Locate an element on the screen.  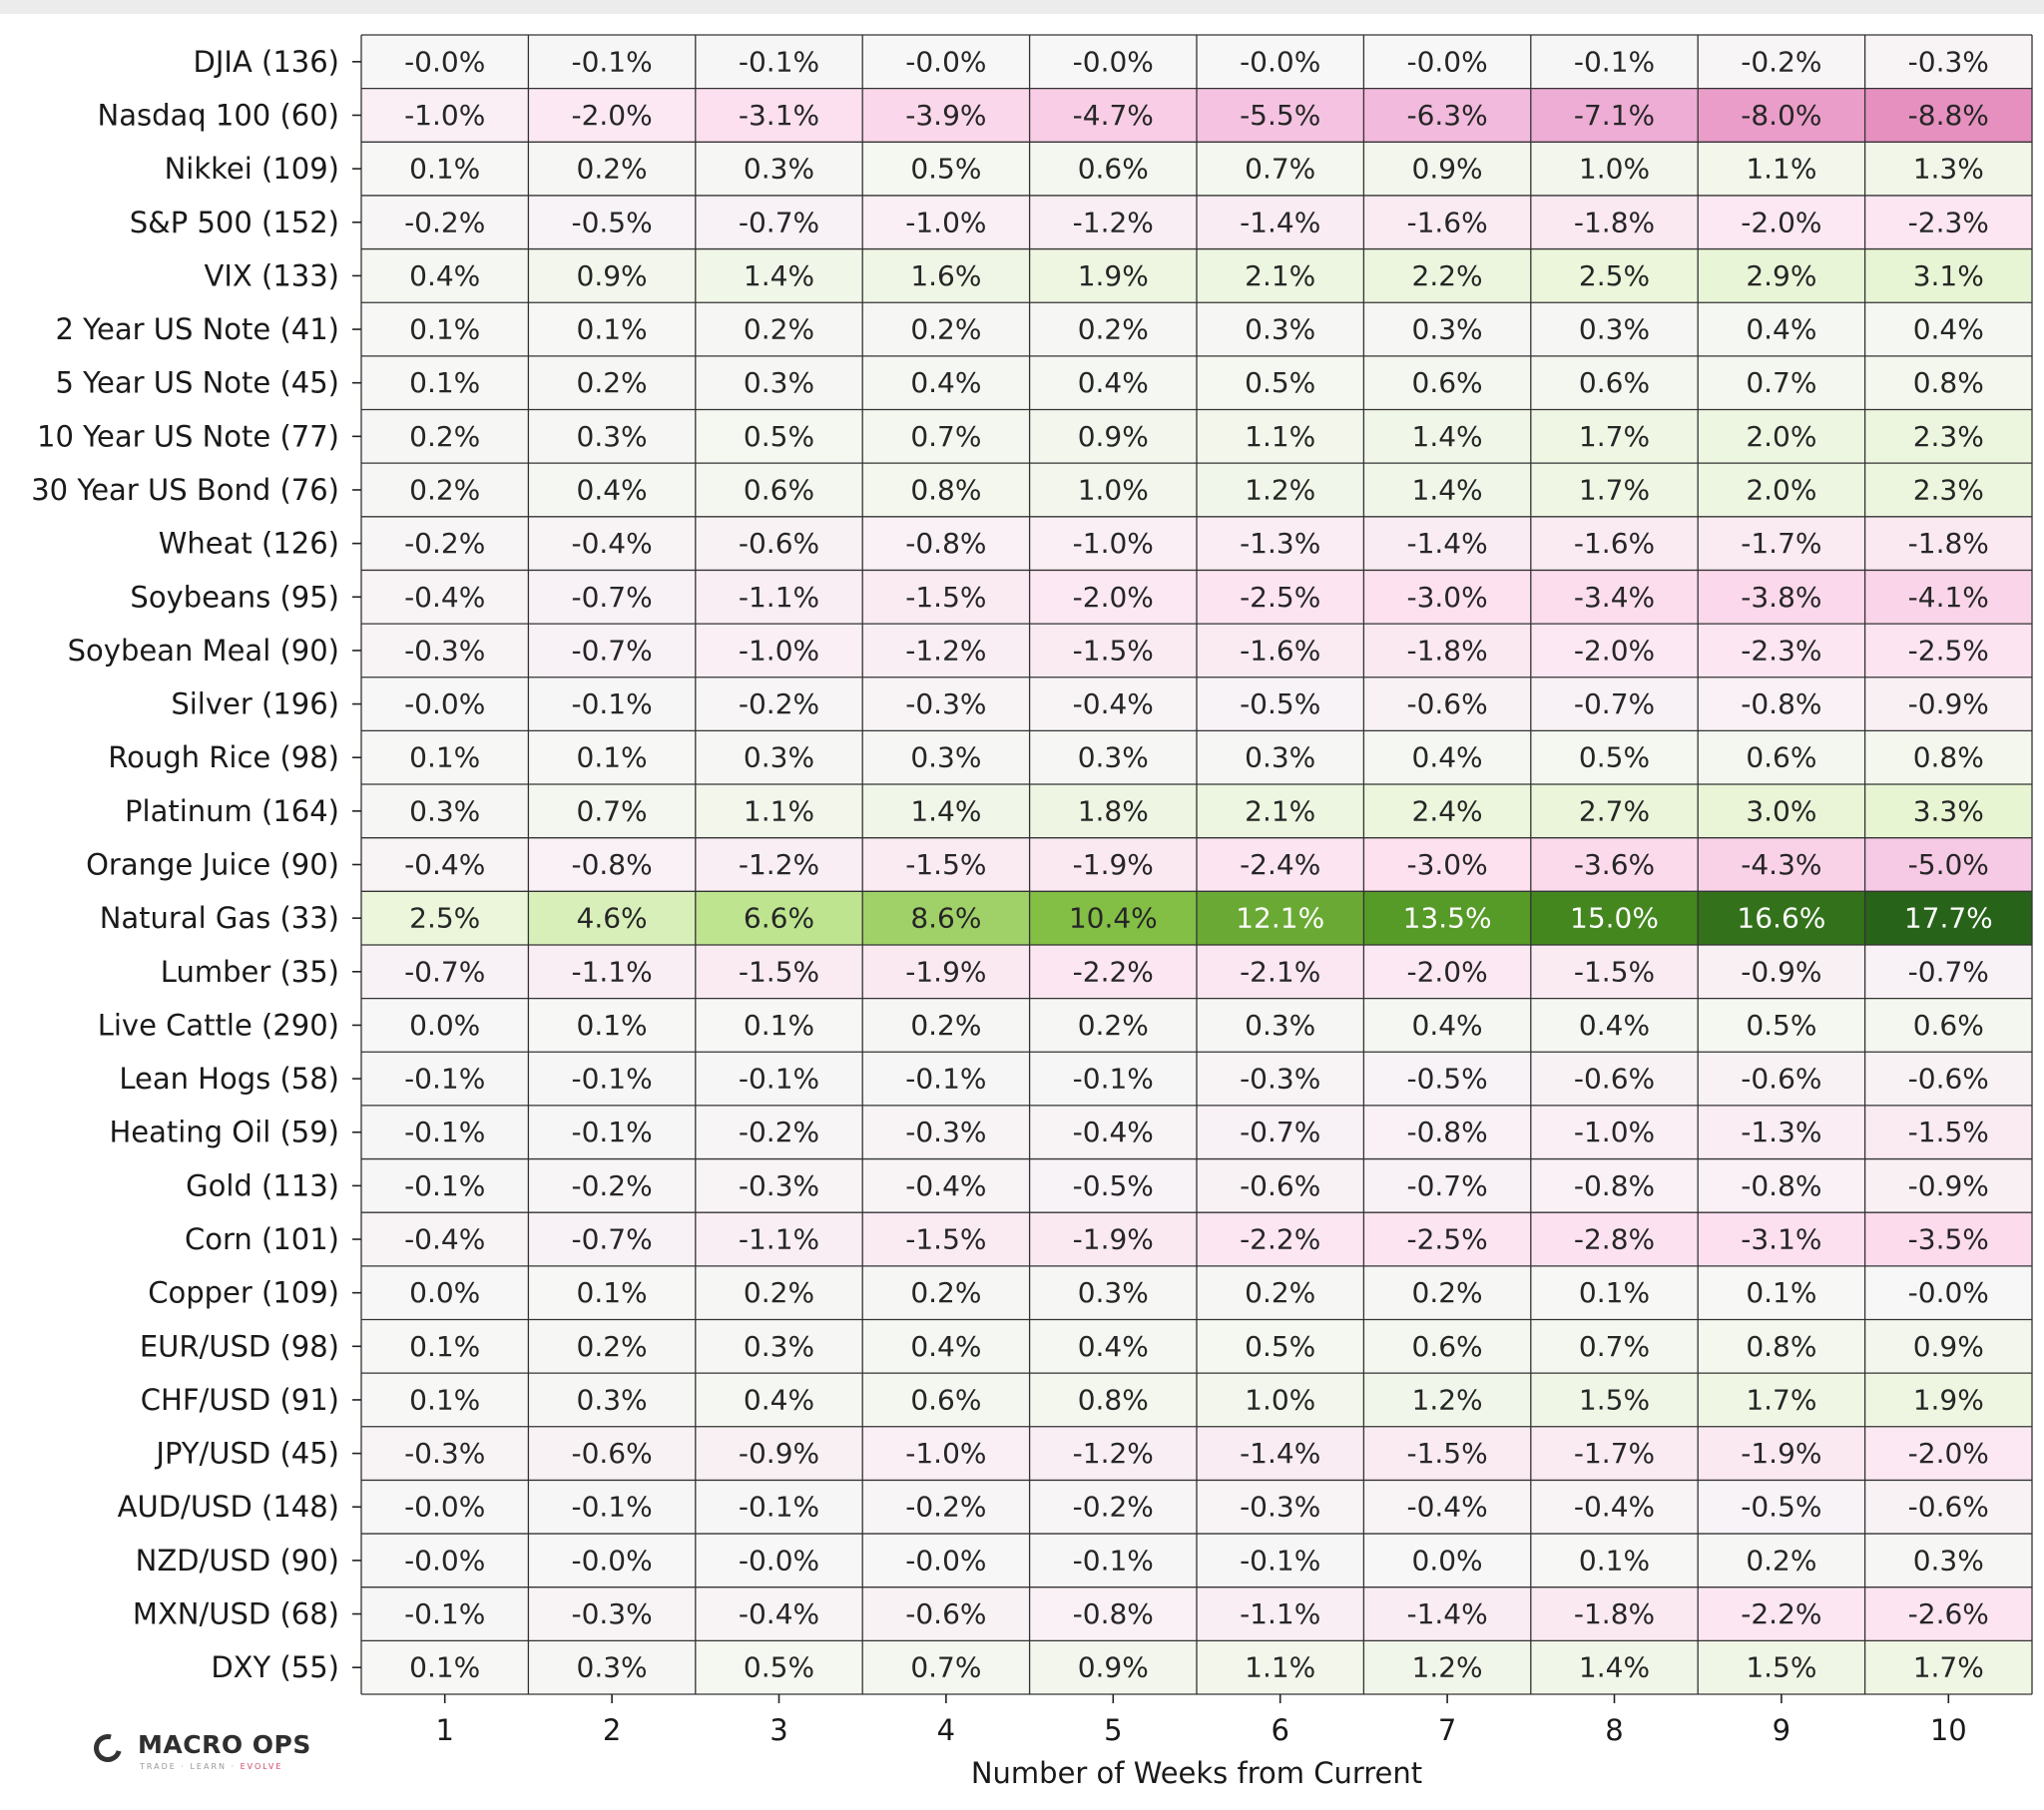
cell-value-label: -1.1% is located at coordinates (611, 972).